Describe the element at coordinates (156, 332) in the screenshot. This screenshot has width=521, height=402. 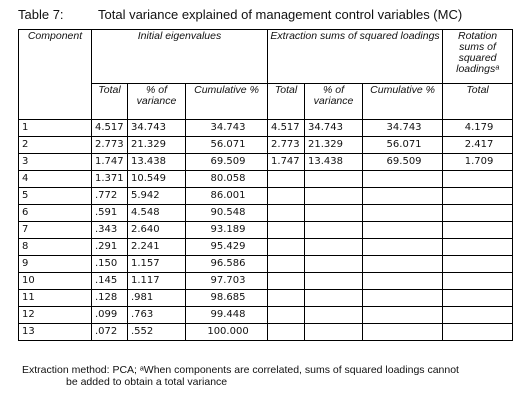
I see `cell-initial-pct: .552` at that location.